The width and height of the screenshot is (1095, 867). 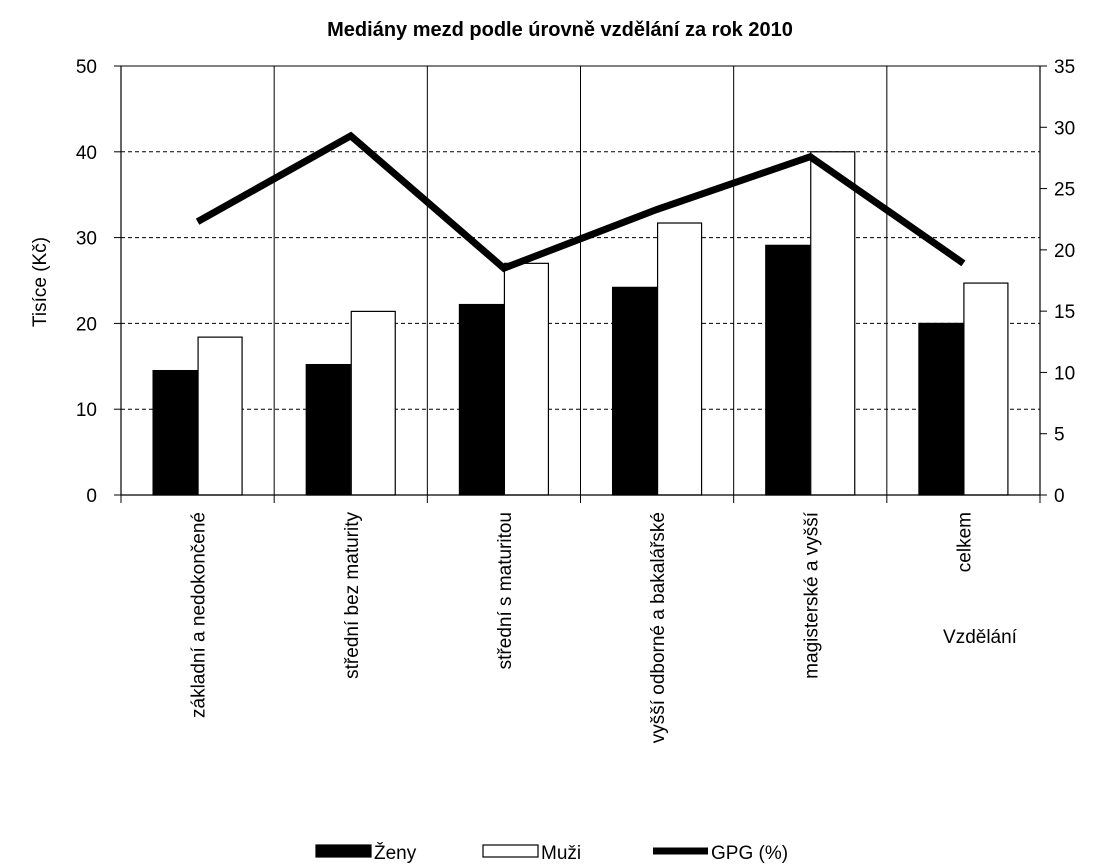 I want to click on category-label: celkem, so click(x=964, y=542).